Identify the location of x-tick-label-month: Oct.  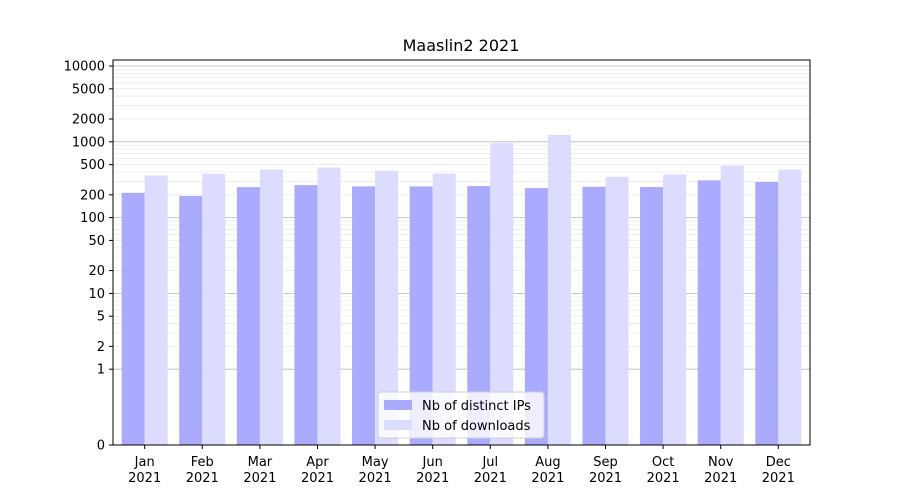
(663, 462).